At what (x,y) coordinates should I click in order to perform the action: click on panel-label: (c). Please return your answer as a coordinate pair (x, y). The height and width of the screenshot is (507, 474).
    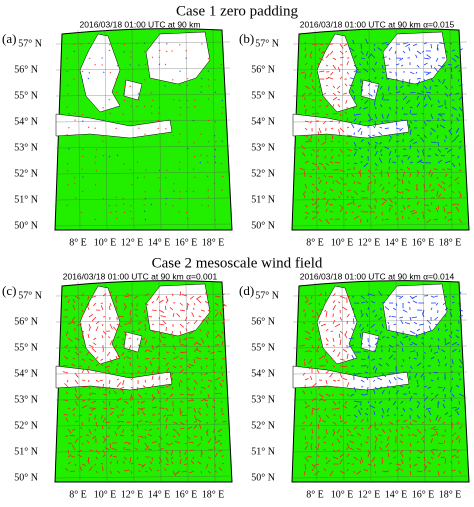
    Looking at the image, I should click on (9, 290).